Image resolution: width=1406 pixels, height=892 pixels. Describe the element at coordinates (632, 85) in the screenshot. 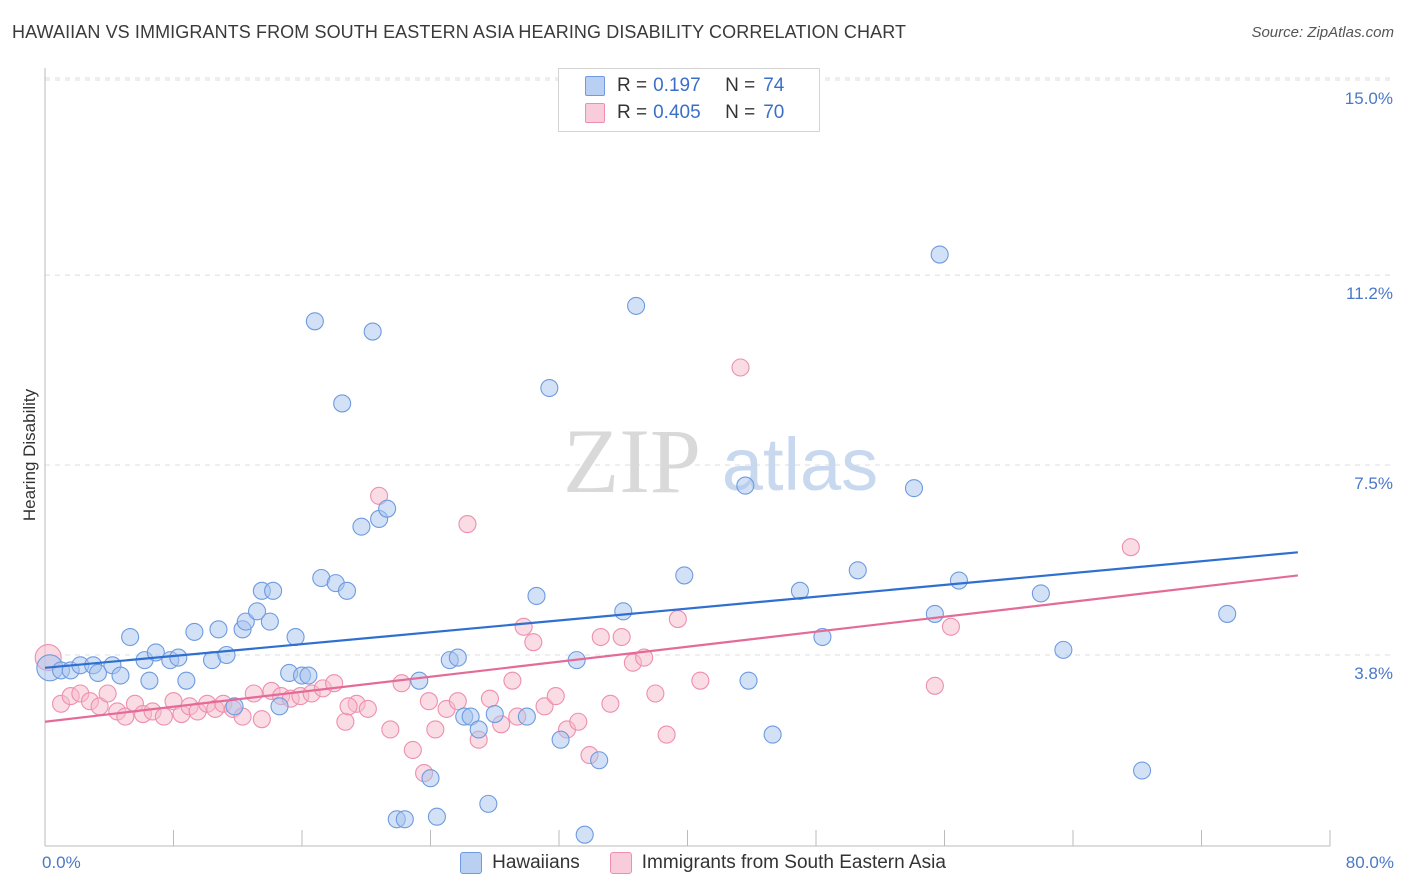

I see `legend-r-key: R =` at that location.